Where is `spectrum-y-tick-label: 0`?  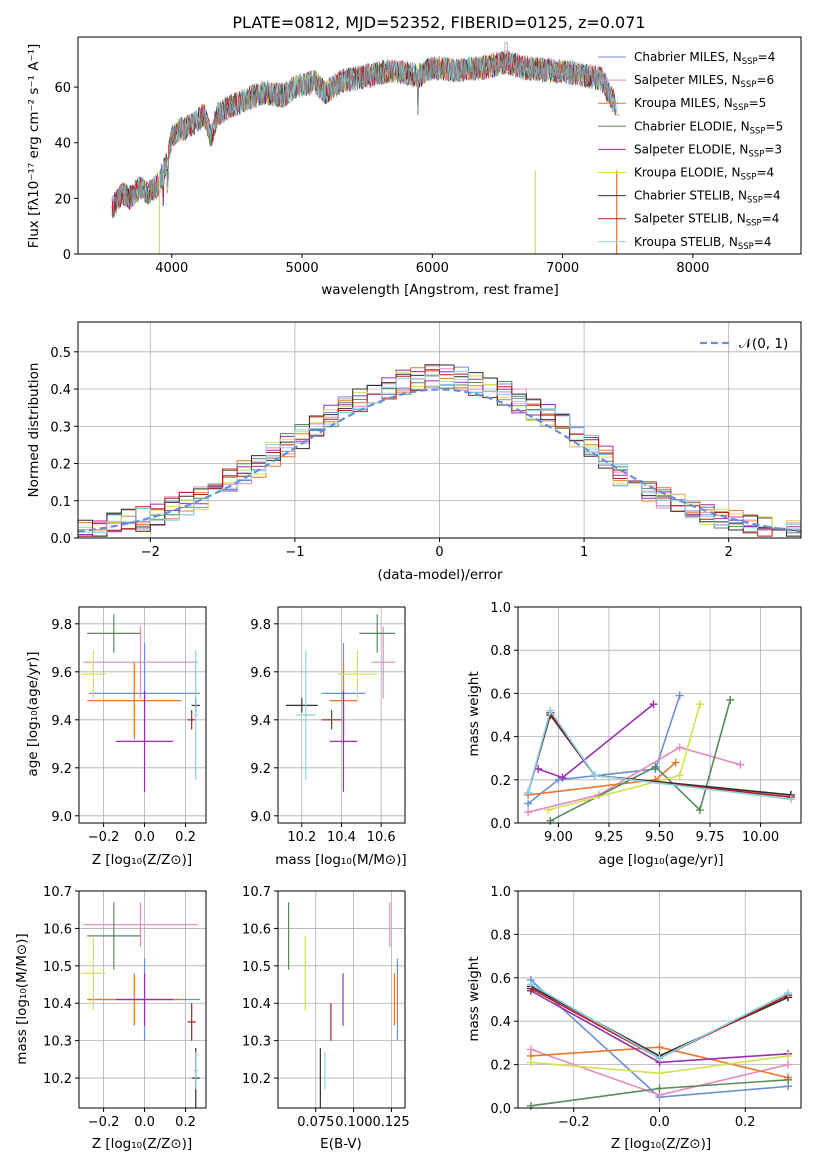
spectrum-y-tick-label: 0 is located at coordinates (67, 255).